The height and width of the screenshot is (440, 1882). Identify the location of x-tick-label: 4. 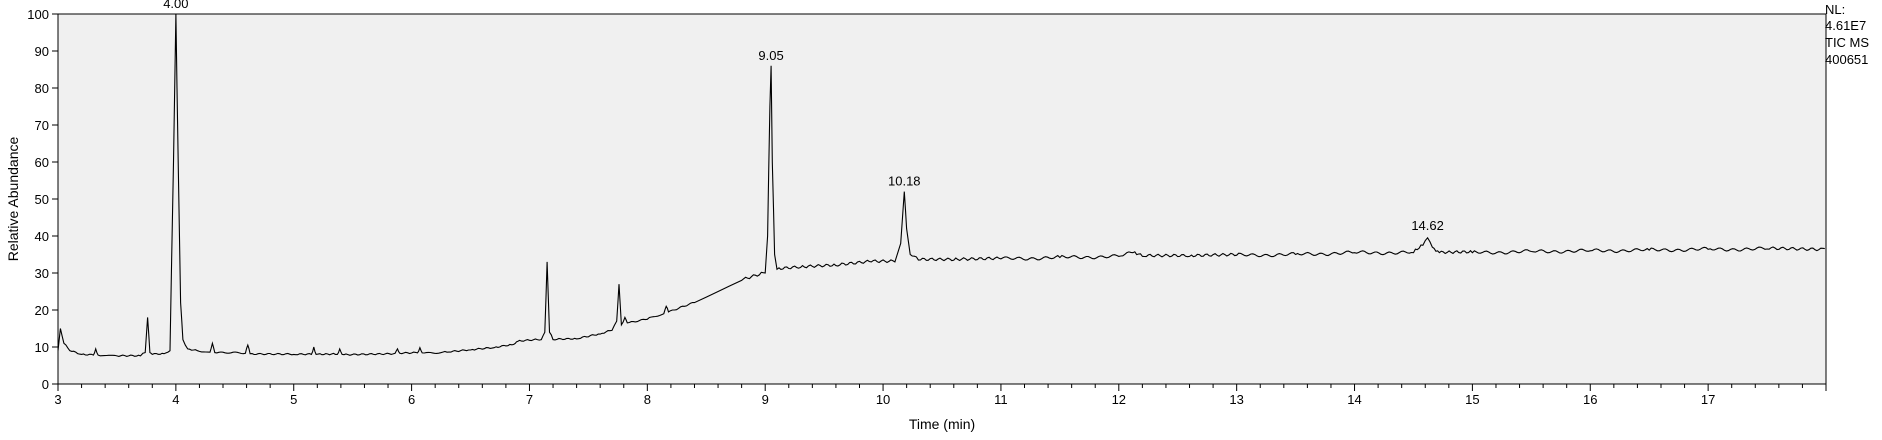
(175, 399).